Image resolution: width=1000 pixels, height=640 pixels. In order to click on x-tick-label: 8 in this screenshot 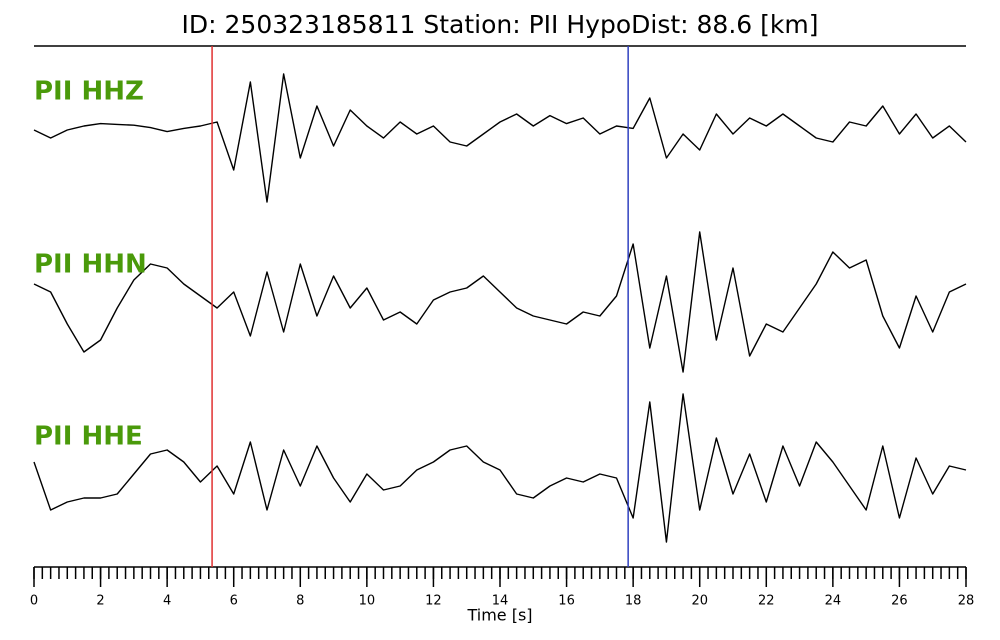, I will do `click(300, 601)`.